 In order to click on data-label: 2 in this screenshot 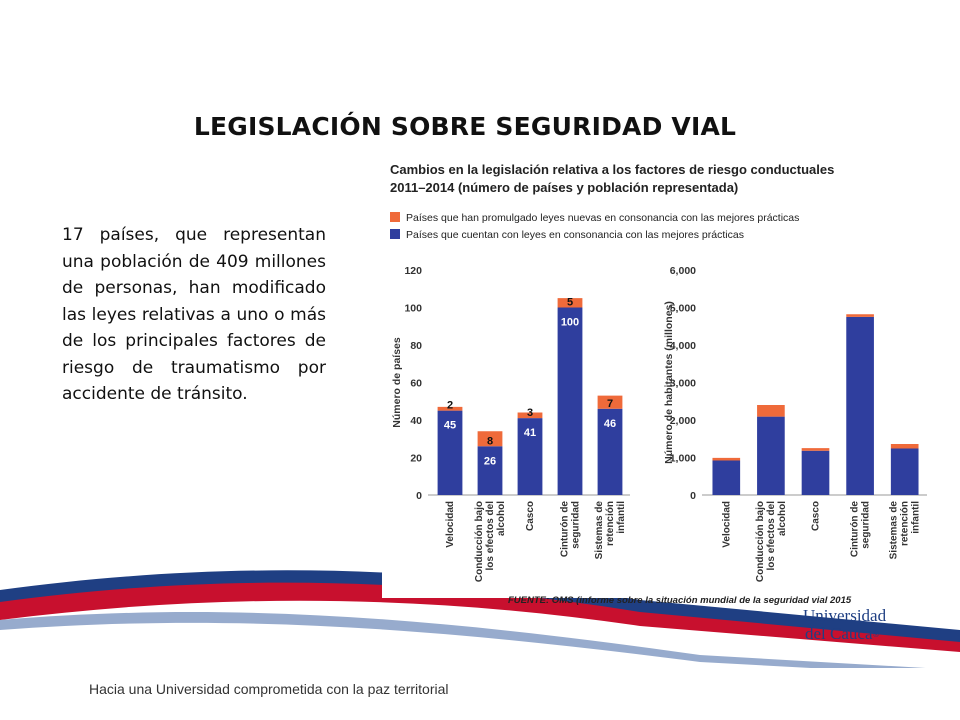, I will do `click(450, 406)`.